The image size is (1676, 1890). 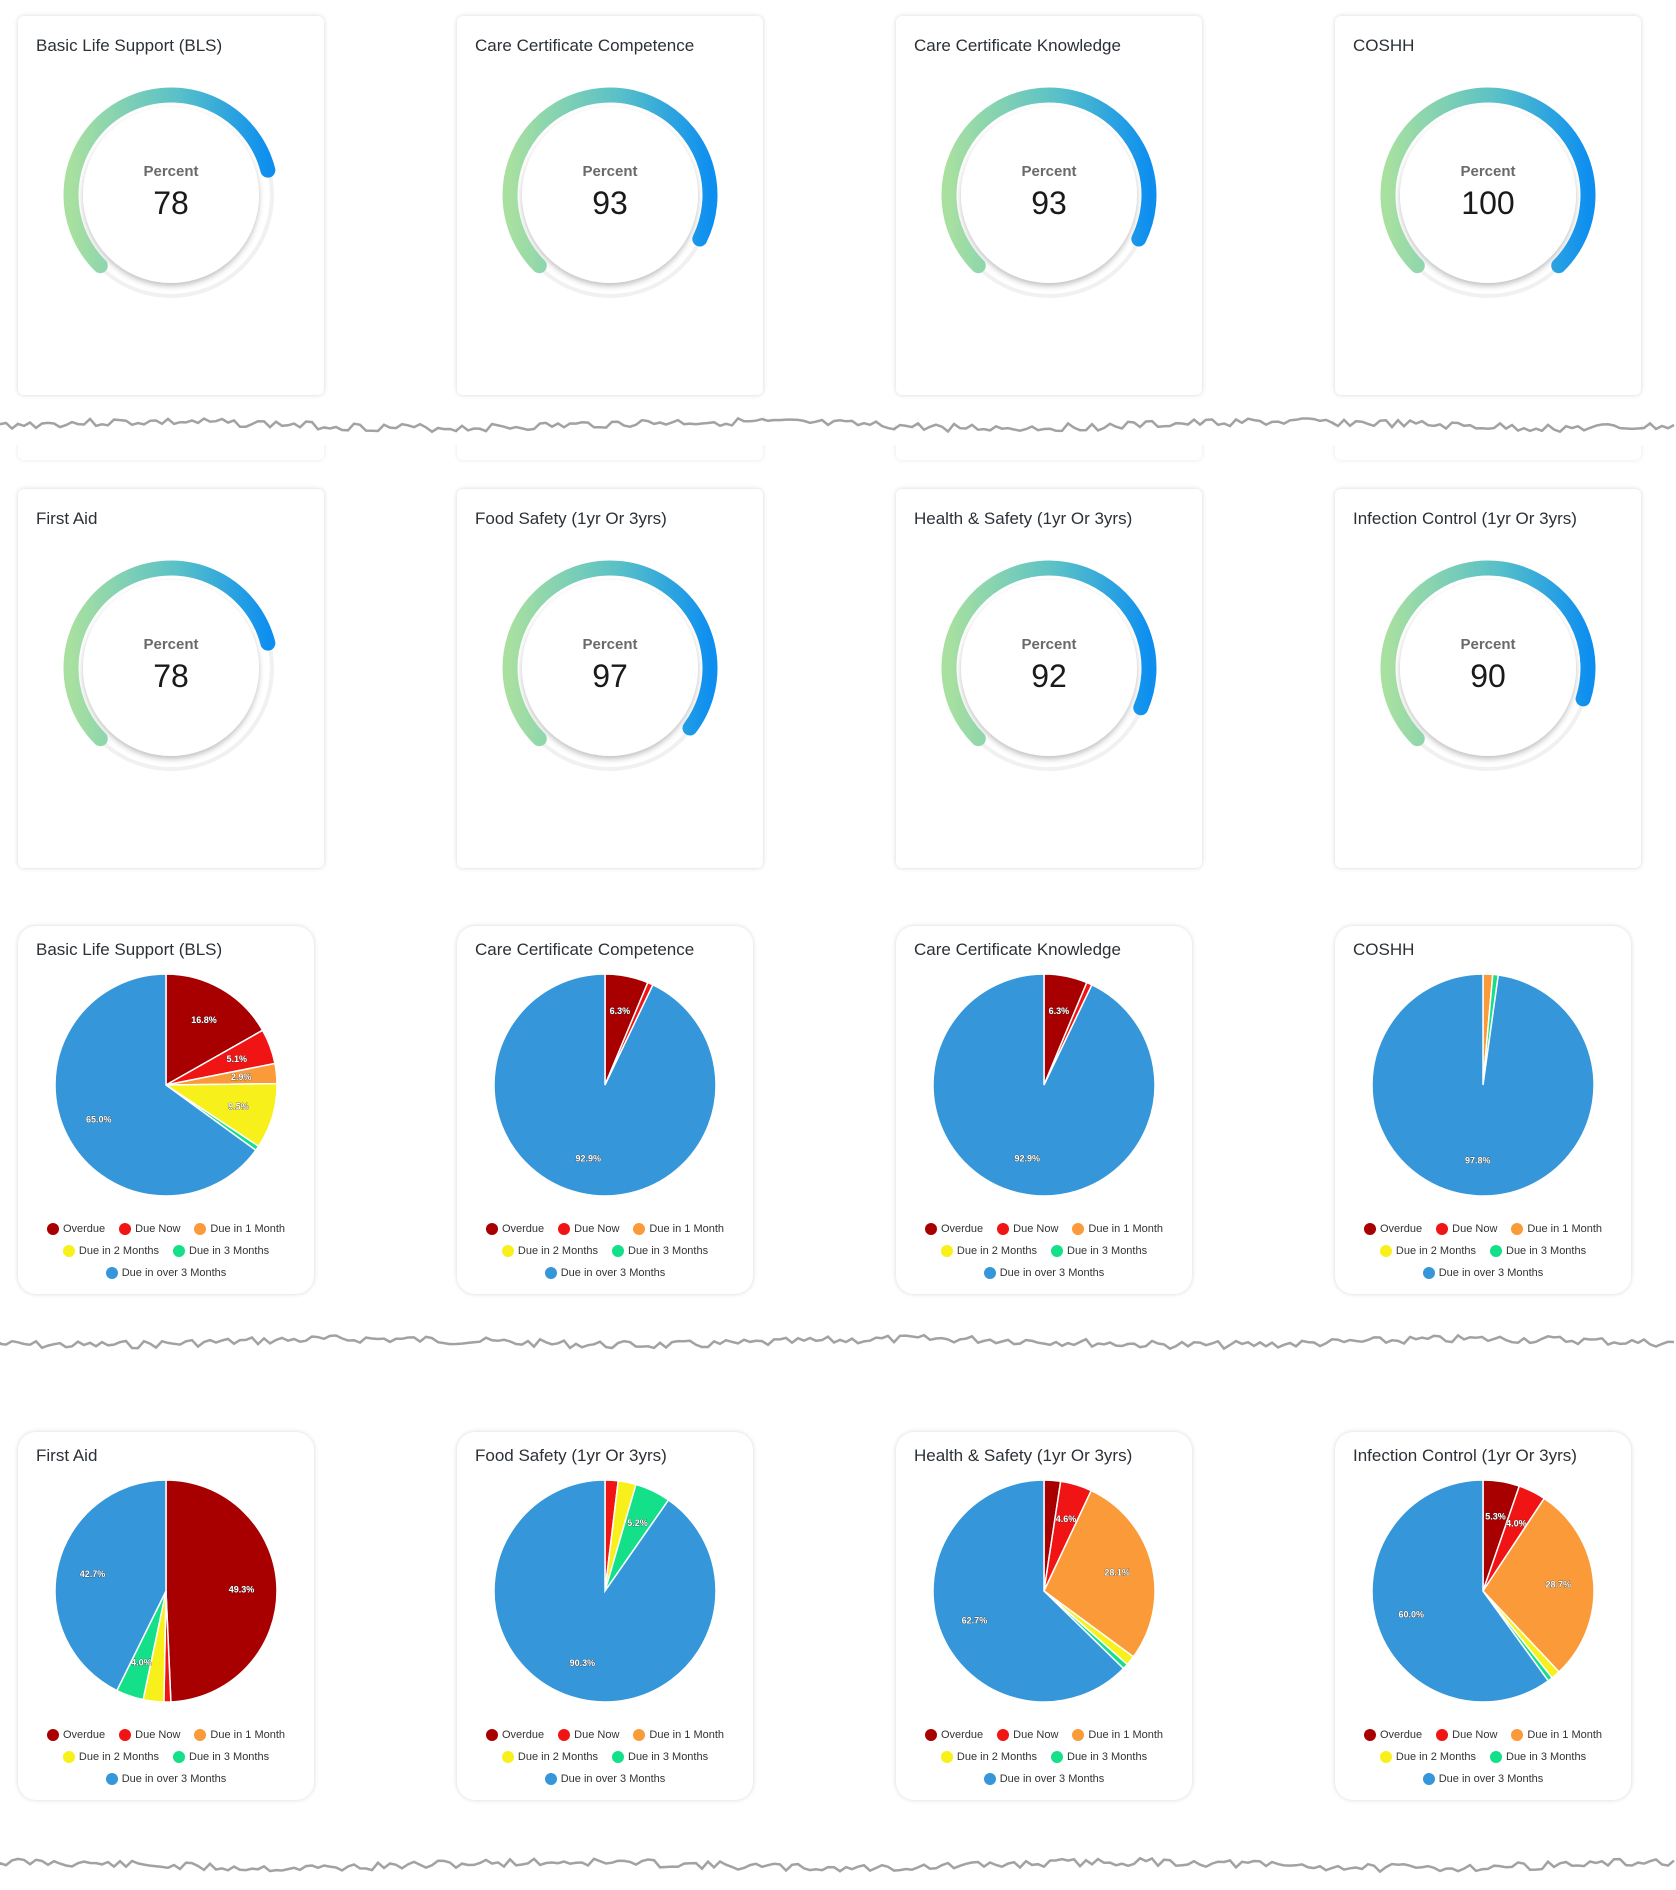 What do you see at coordinates (141, 1662) in the screenshot?
I see `pie-data-label: 4.0%` at bounding box center [141, 1662].